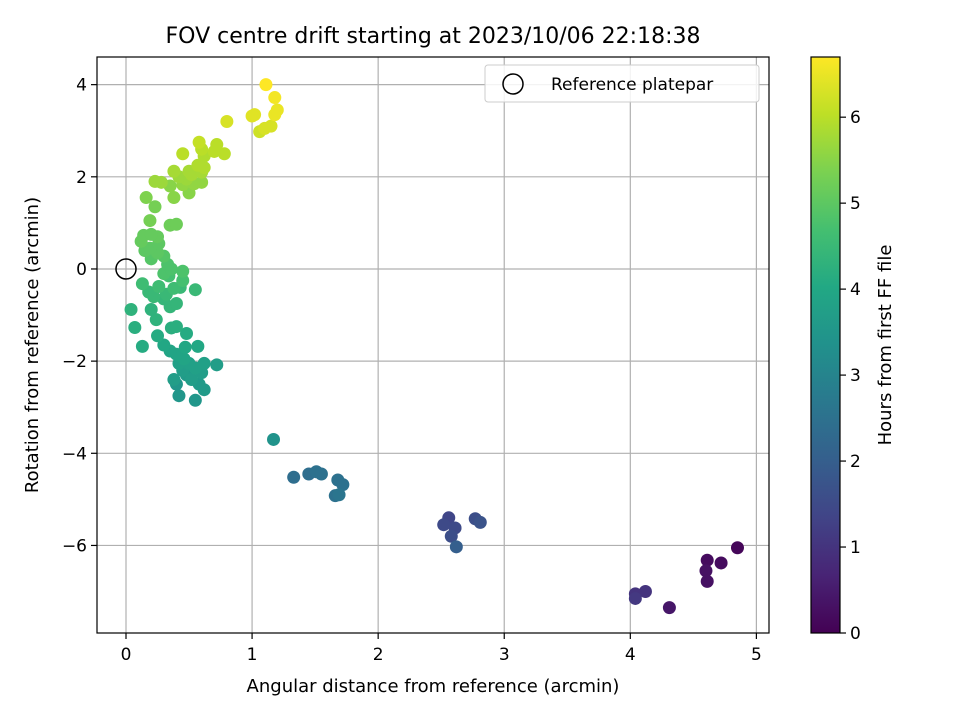 This screenshot has height=720, width=960. Describe the element at coordinates (885, 345) in the screenshot. I see `colorbar-label: Hours from first FF file` at that location.